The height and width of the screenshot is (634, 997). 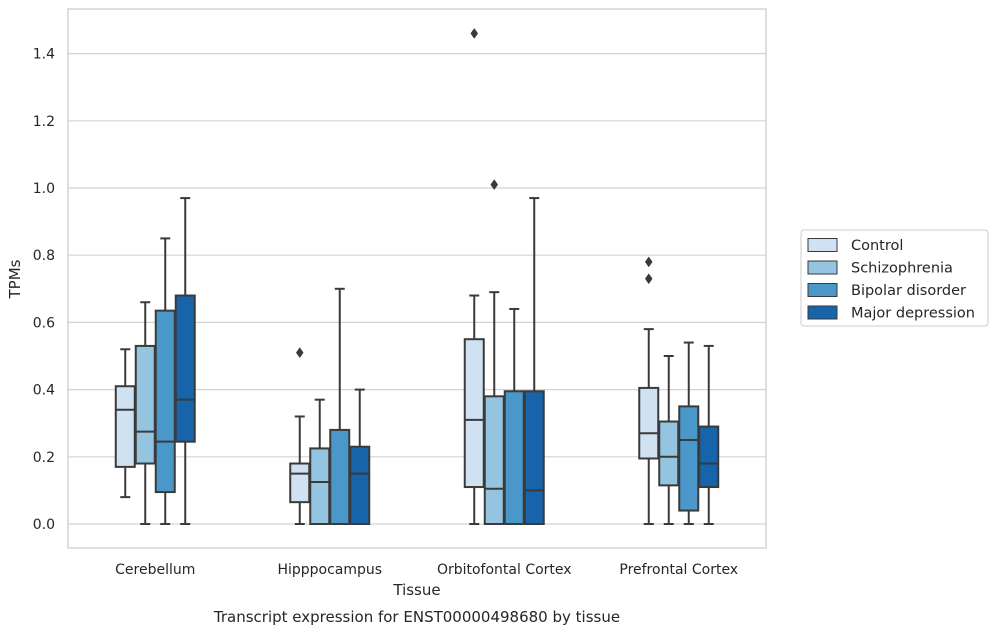 I want to click on y-tick-label: 0.2, so click(x=44, y=458).